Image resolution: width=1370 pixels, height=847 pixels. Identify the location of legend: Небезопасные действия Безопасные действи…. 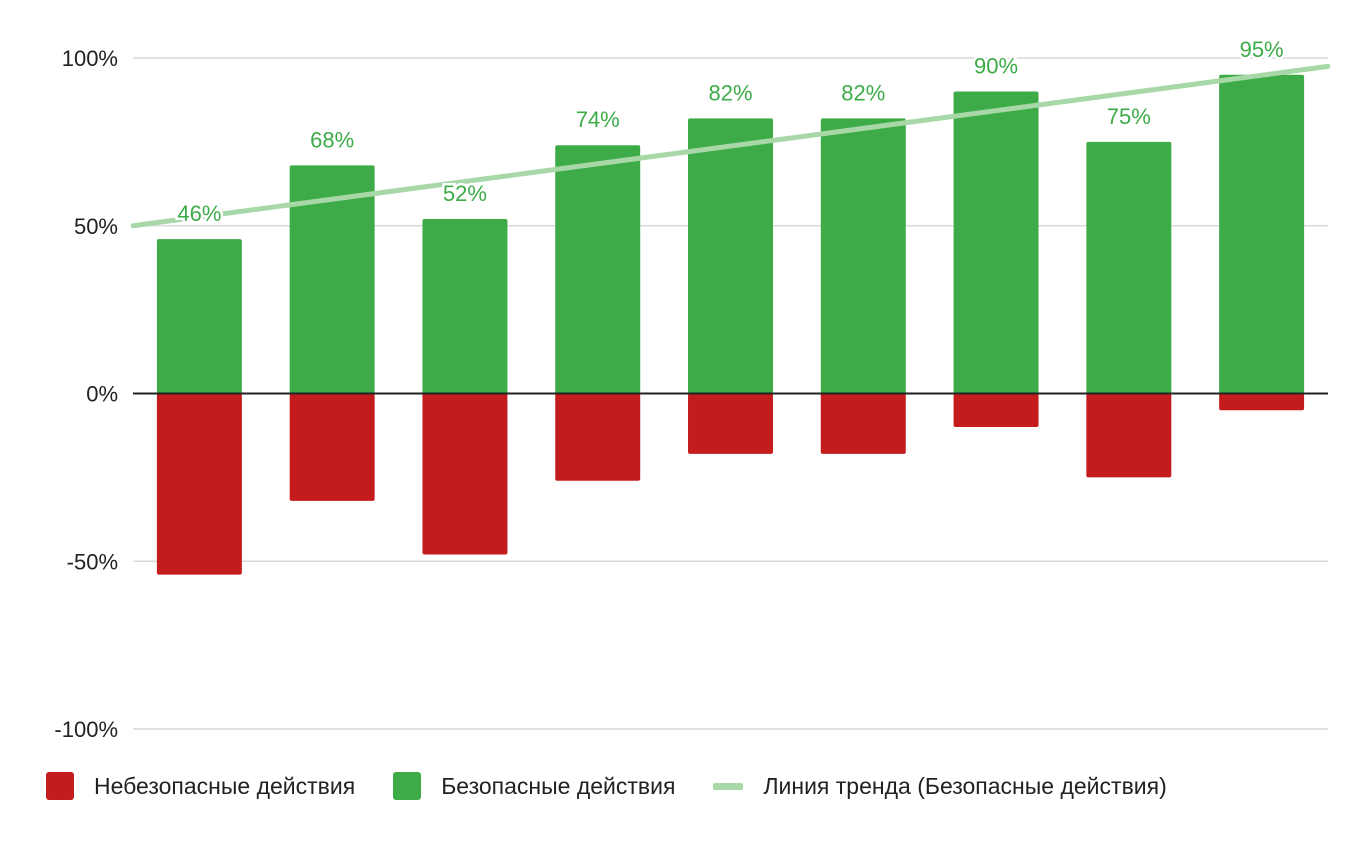
(606, 786).